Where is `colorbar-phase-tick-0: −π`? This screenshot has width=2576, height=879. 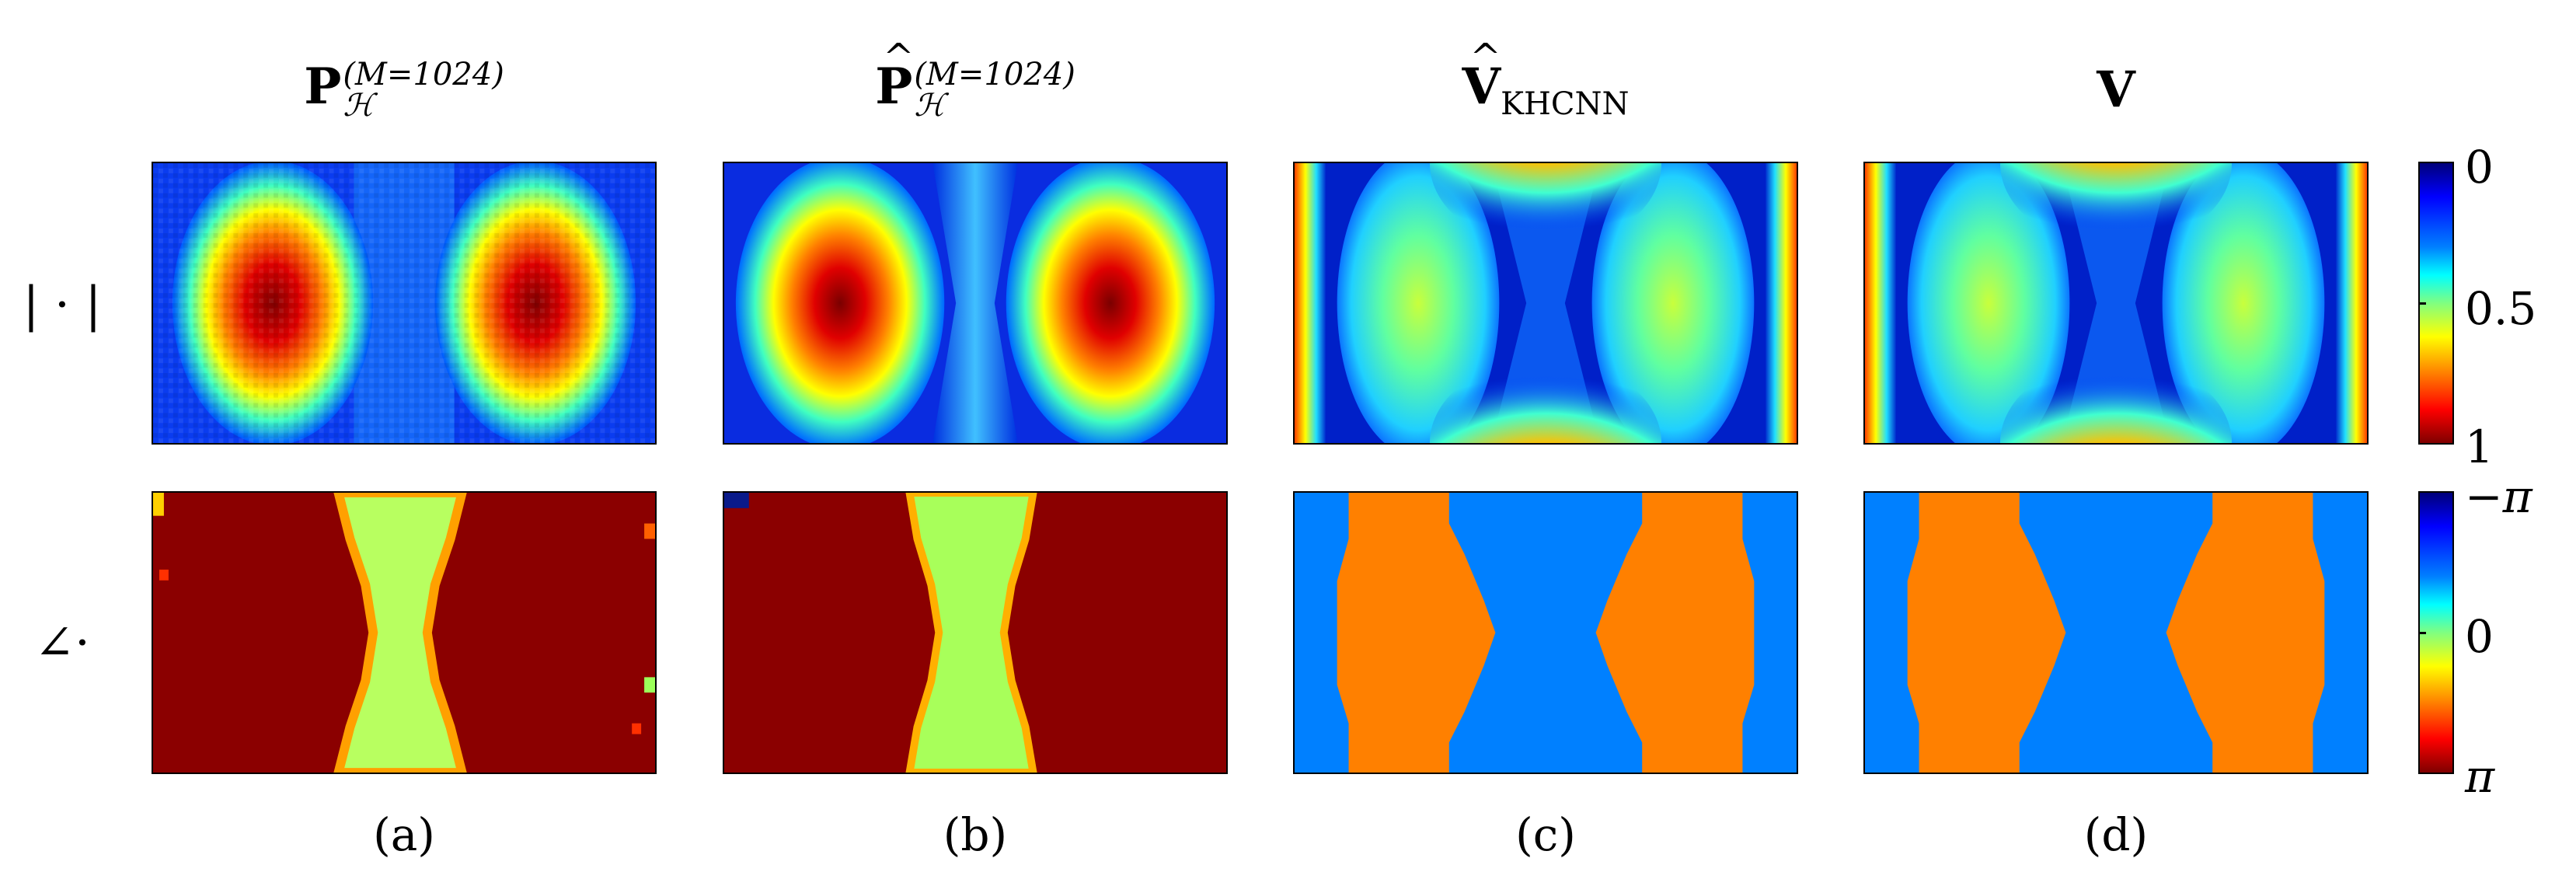 colorbar-phase-tick-0: −π is located at coordinates (2498, 496).